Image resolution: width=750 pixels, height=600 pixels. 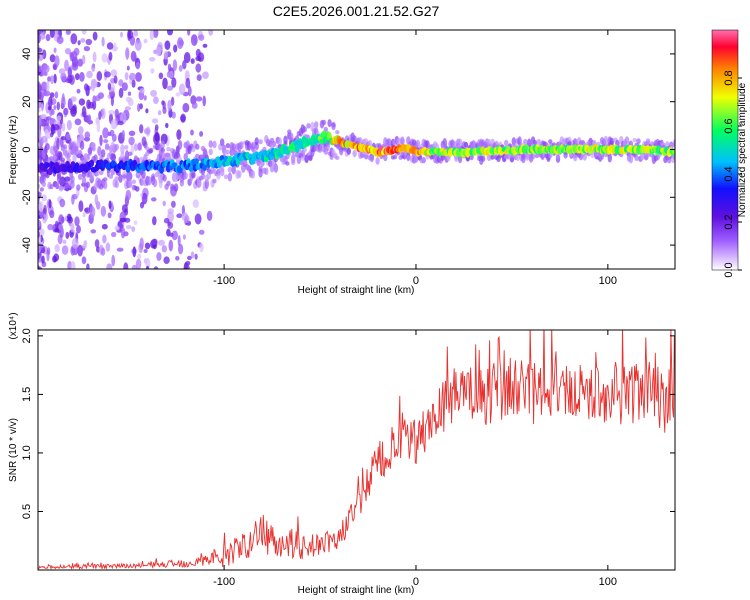 What do you see at coordinates (356, 290) in the screenshot?
I see `spectrogram-xlabel: Height of straight line (km)` at bounding box center [356, 290].